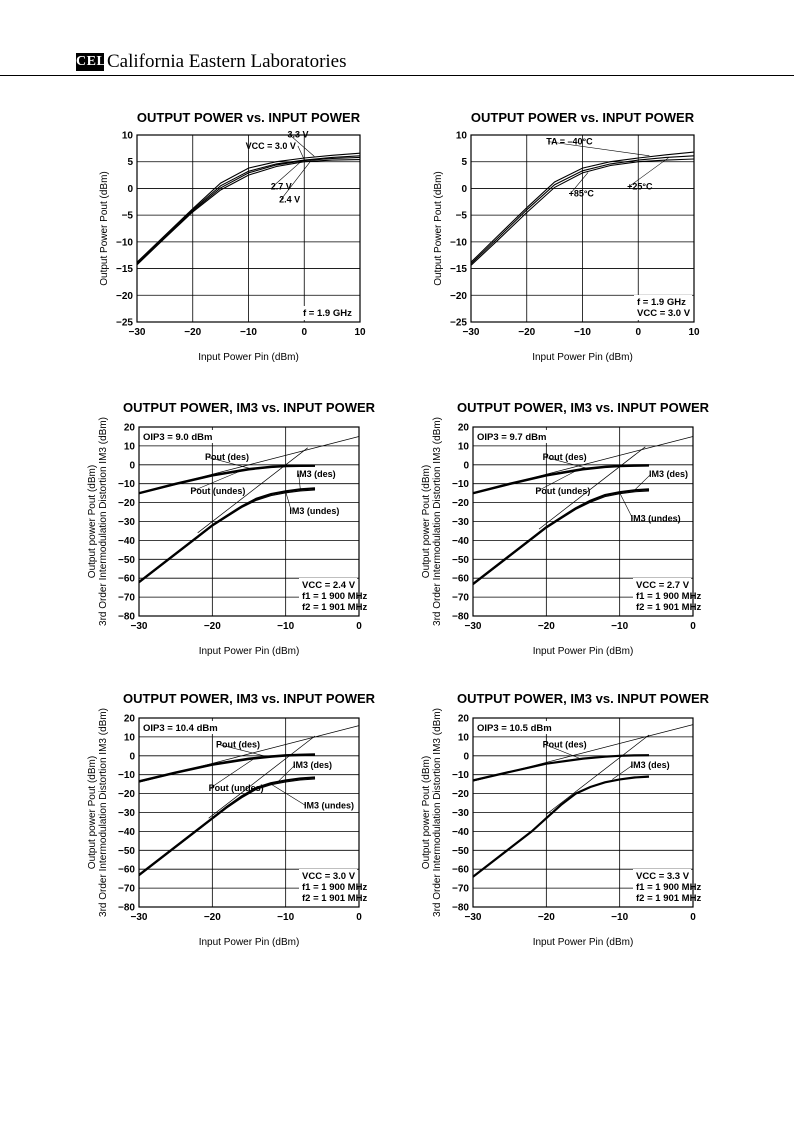 The image size is (794, 1123). I want to click on annotation-text: VCC = 3.3 V, so click(663, 876).